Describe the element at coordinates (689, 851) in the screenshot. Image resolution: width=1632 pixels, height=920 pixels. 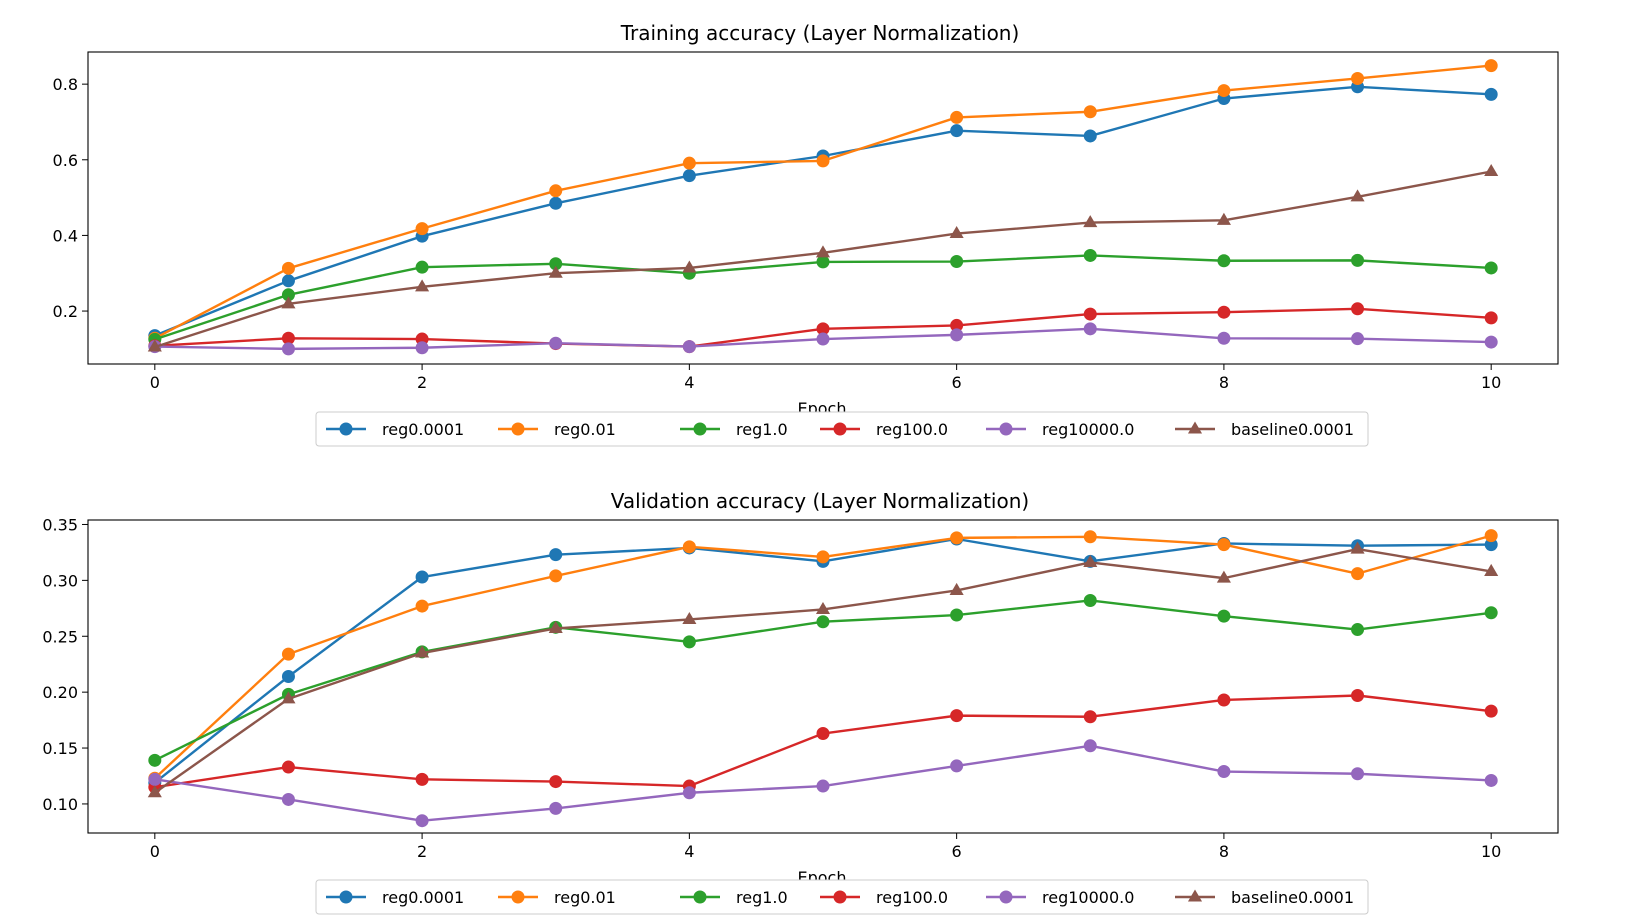
I see `x-tick-label: 4` at that location.